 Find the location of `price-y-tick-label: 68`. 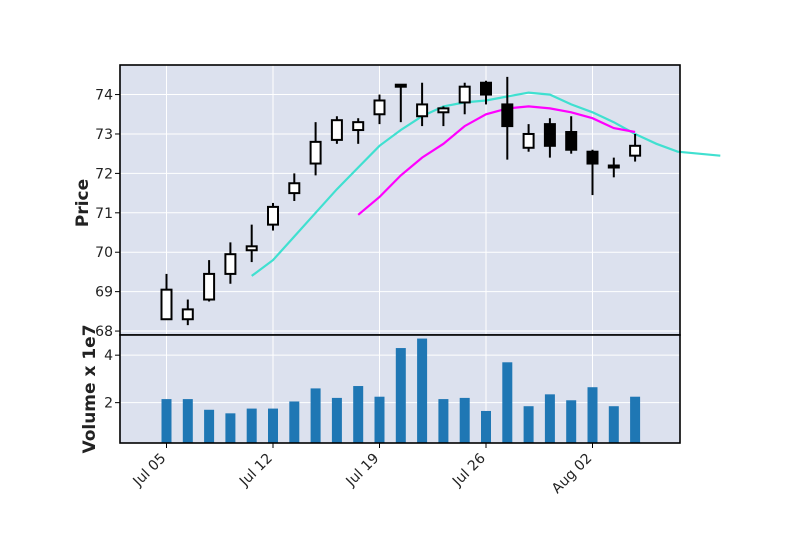

price-y-tick-label: 68 is located at coordinates (104, 332).